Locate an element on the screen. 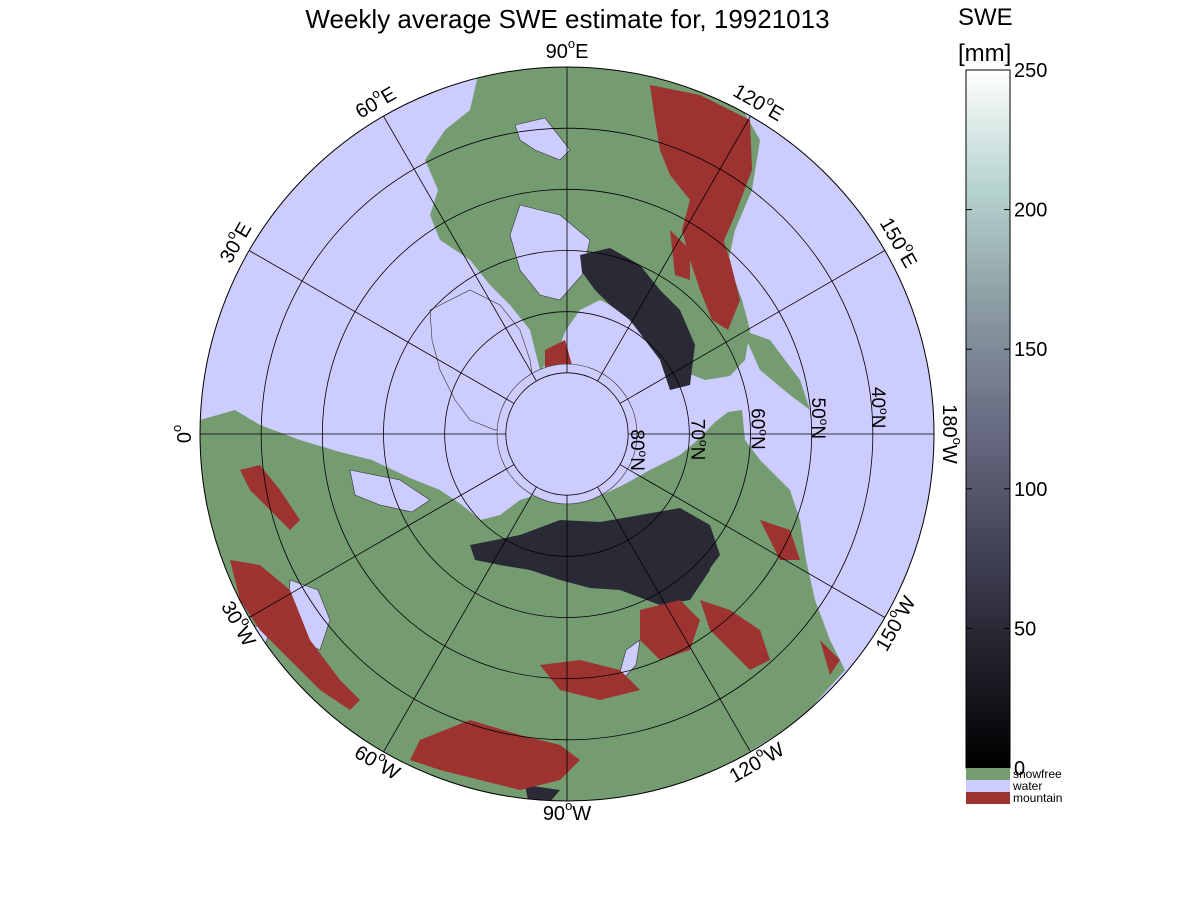 This screenshot has width=1200, height=900. meridian-label: 90oE is located at coordinates (567, 49).